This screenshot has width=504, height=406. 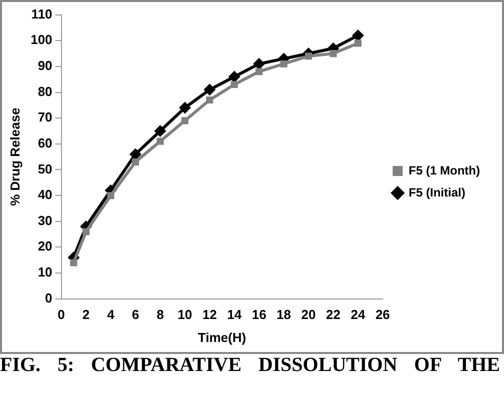 What do you see at coordinates (437, 192) in the screenshot?
I see `legend-label: F5 (Initial)` at bounding box center [437, 192].